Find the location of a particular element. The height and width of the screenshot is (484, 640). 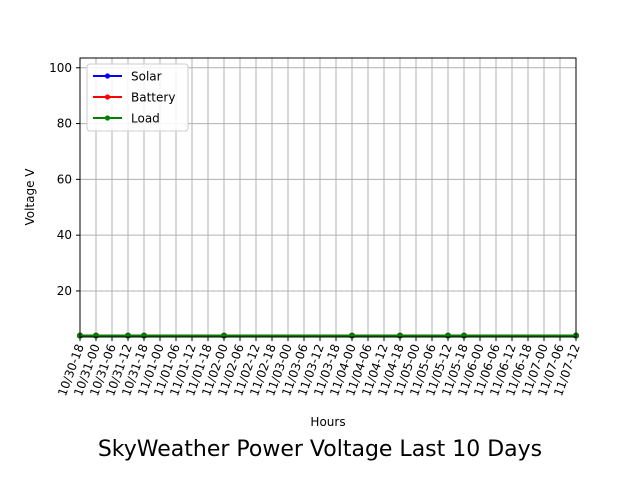

y-tick-label: 80 is located at coordinates (64, 124).